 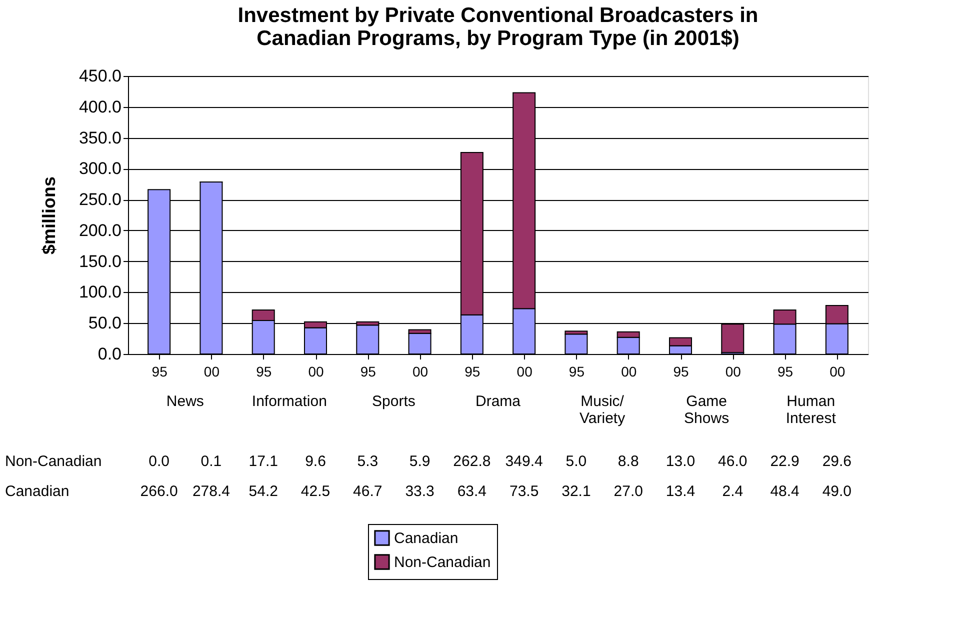 What do you see at coordinates (681, 461) in the screenshot?
I see `data-label: 13.0` at bounding box center [681, 461].